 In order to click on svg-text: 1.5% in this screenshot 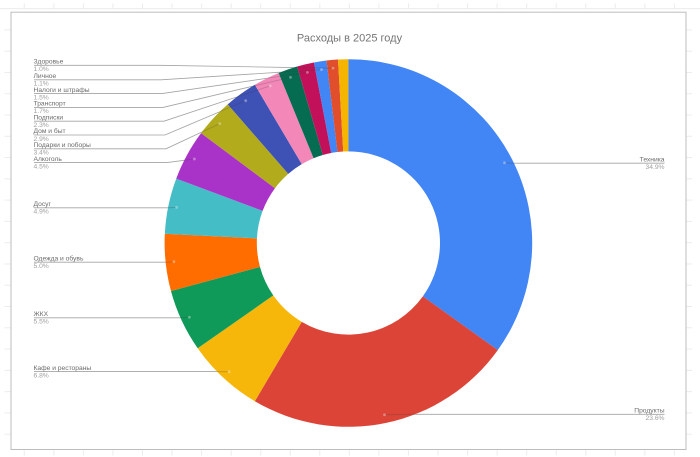, I will do `click(41, 97)`.